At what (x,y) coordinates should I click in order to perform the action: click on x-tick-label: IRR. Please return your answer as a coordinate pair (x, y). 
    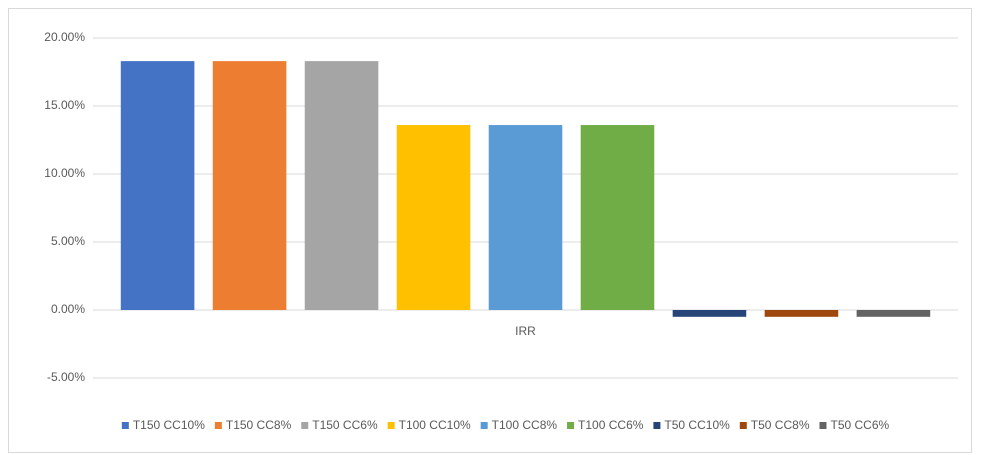
    Looking at the image, I should click on (525, 331).